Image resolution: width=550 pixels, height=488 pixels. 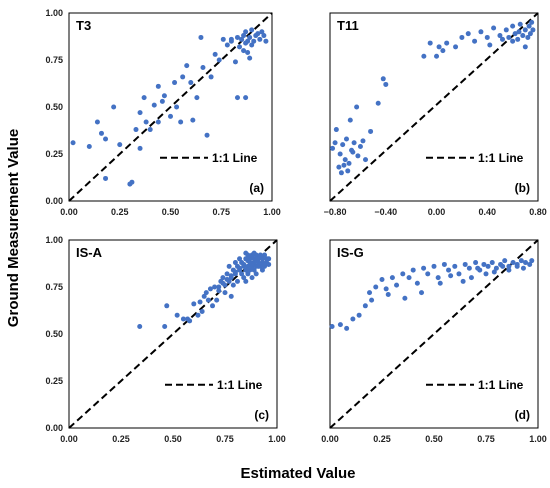 I want to click on y-tick-label-a-0: 0.00, so click(x=54, y=201).